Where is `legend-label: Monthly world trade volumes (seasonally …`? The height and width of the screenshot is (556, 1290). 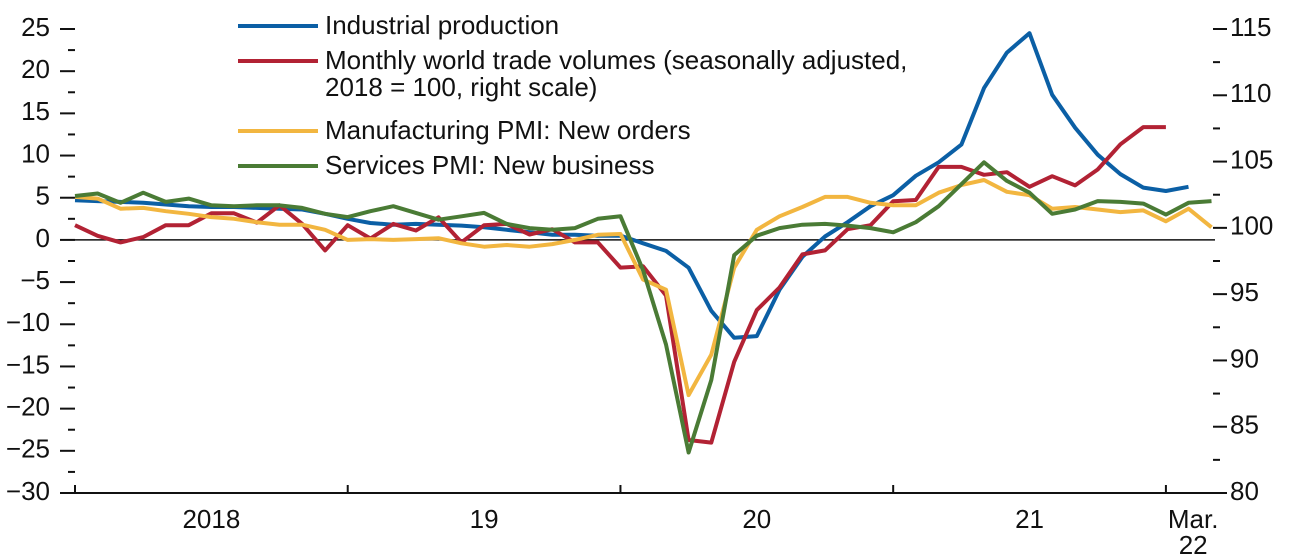
legend-label: Monthly world trade volumes (seasonally … is located at coordinates (616, 73).